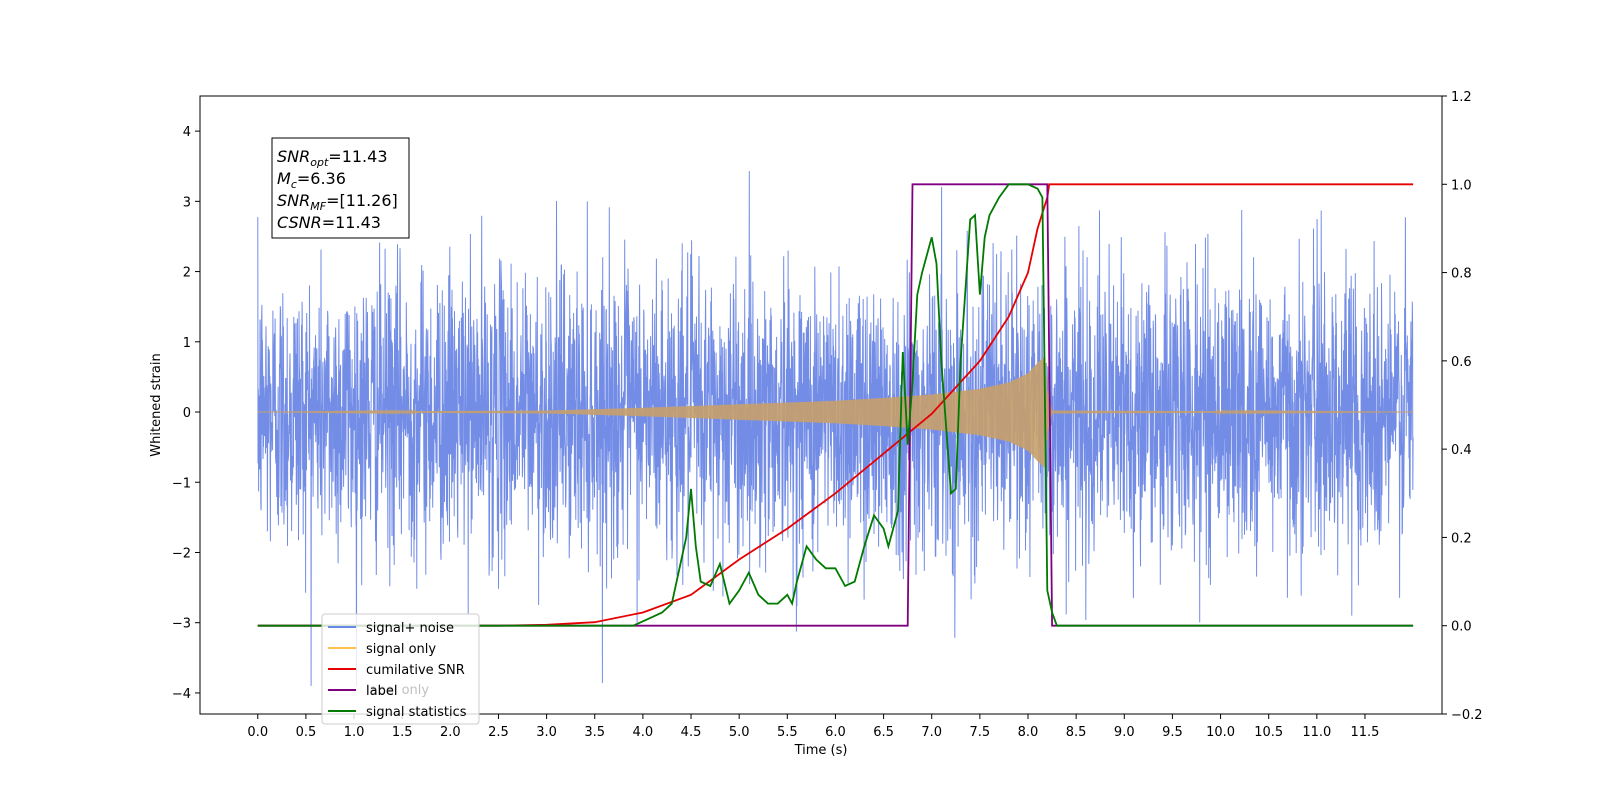 The image size is (1600, 800). What do you see at coordinates (416, 712) in the screenshot?
I see `legend-entry-label: signal statistics` at bounding box center [416, 712].